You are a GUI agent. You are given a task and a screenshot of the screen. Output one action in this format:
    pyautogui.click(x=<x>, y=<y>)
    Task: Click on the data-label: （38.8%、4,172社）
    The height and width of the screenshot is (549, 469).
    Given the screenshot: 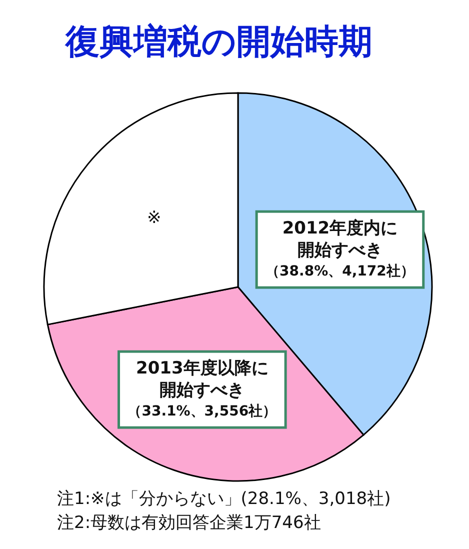 What is the action you would take?
    pyautogui.click(x=340, y=272)
    